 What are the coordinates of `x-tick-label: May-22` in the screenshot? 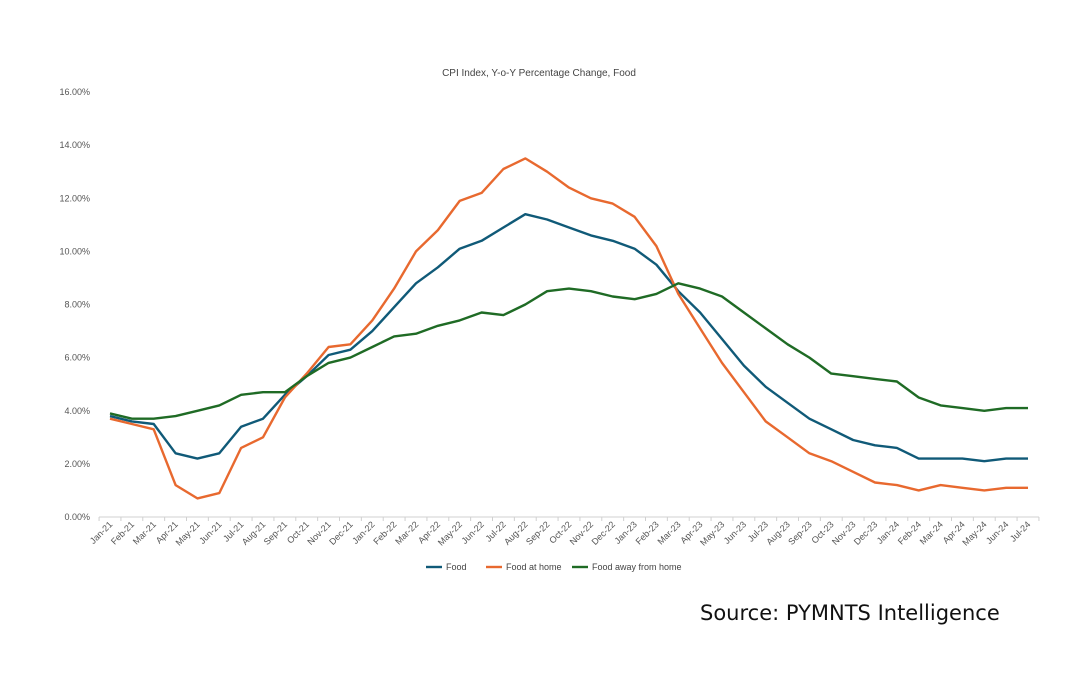 It's located at (450, 533).